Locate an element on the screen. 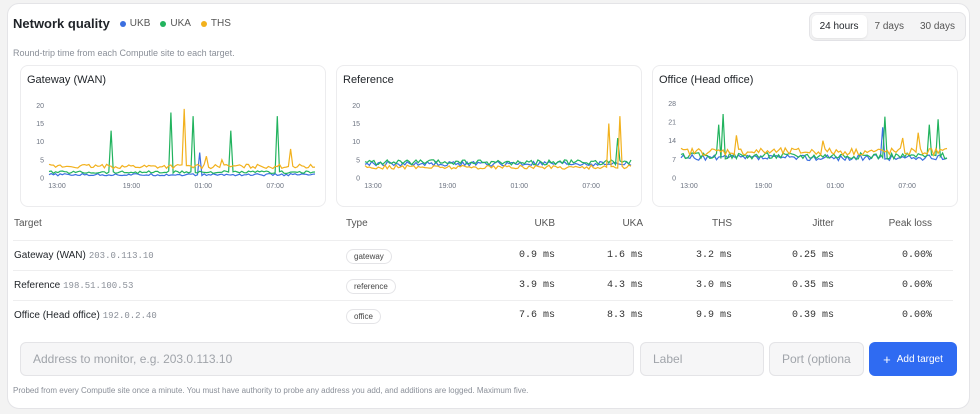 The image size is (980, 414). ukb-value: 0.9 ms is located at coordinates (536, 255).